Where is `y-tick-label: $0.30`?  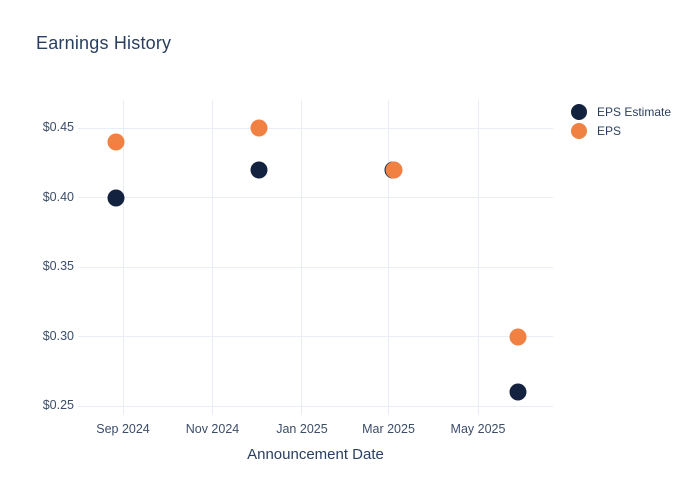 y-tick-label: $0.30 is located at coordinates (58, 335).